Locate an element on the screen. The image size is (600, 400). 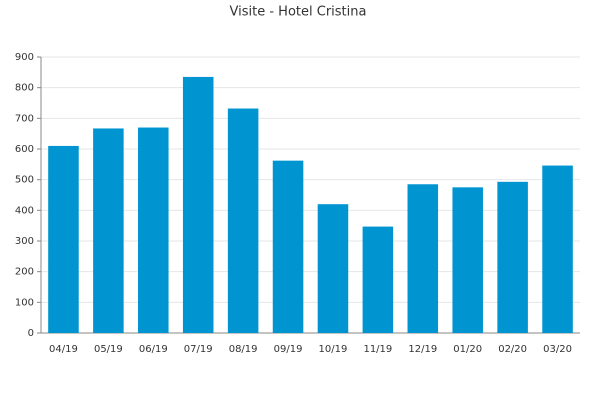
x-tick-label: 10/19 is located at coordinates (333, 349).